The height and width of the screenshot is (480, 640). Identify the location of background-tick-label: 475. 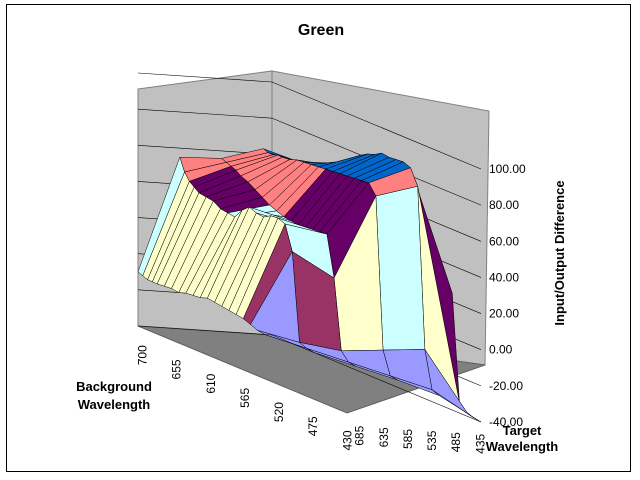
(313, 426).